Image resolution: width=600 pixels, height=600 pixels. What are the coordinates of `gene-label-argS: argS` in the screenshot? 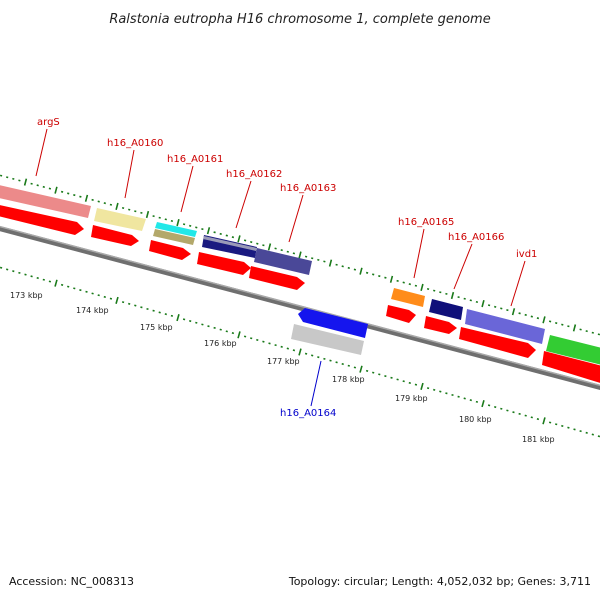 It's located at (48, 122).